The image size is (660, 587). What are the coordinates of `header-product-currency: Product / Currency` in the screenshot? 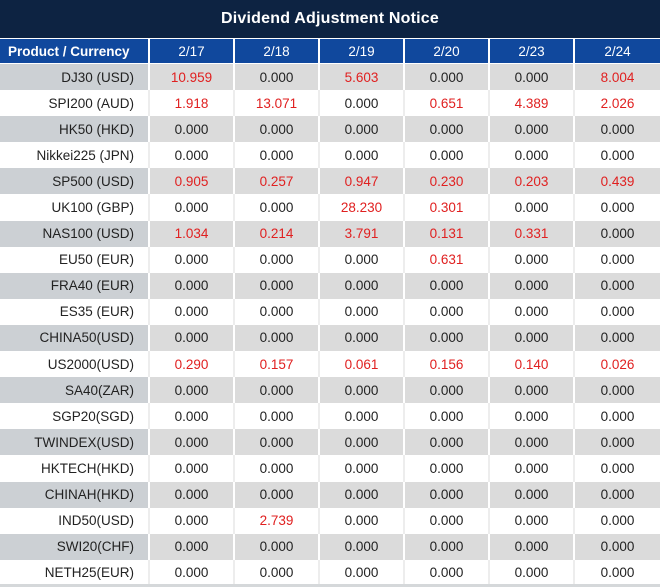 It's located at (75, 51).